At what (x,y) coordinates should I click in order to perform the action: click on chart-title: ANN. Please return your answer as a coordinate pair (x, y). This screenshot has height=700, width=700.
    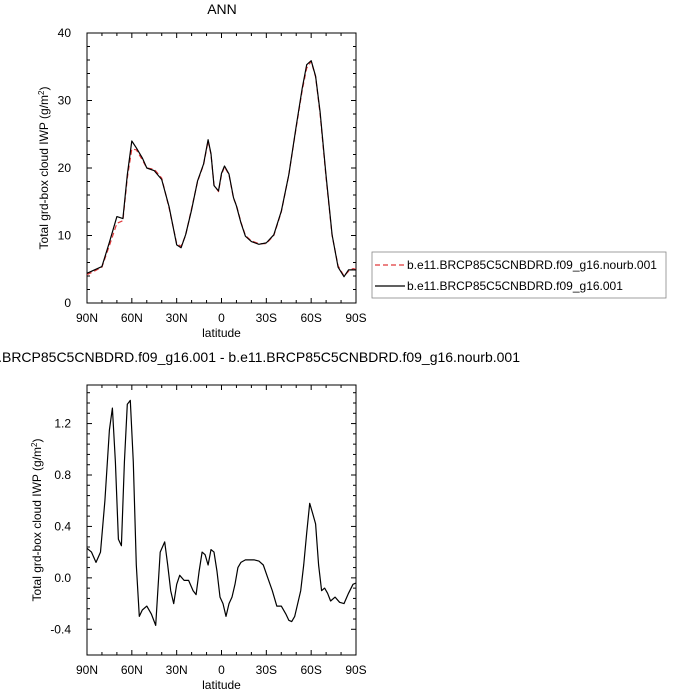
    Looking at the image, I should click on (222, 9).